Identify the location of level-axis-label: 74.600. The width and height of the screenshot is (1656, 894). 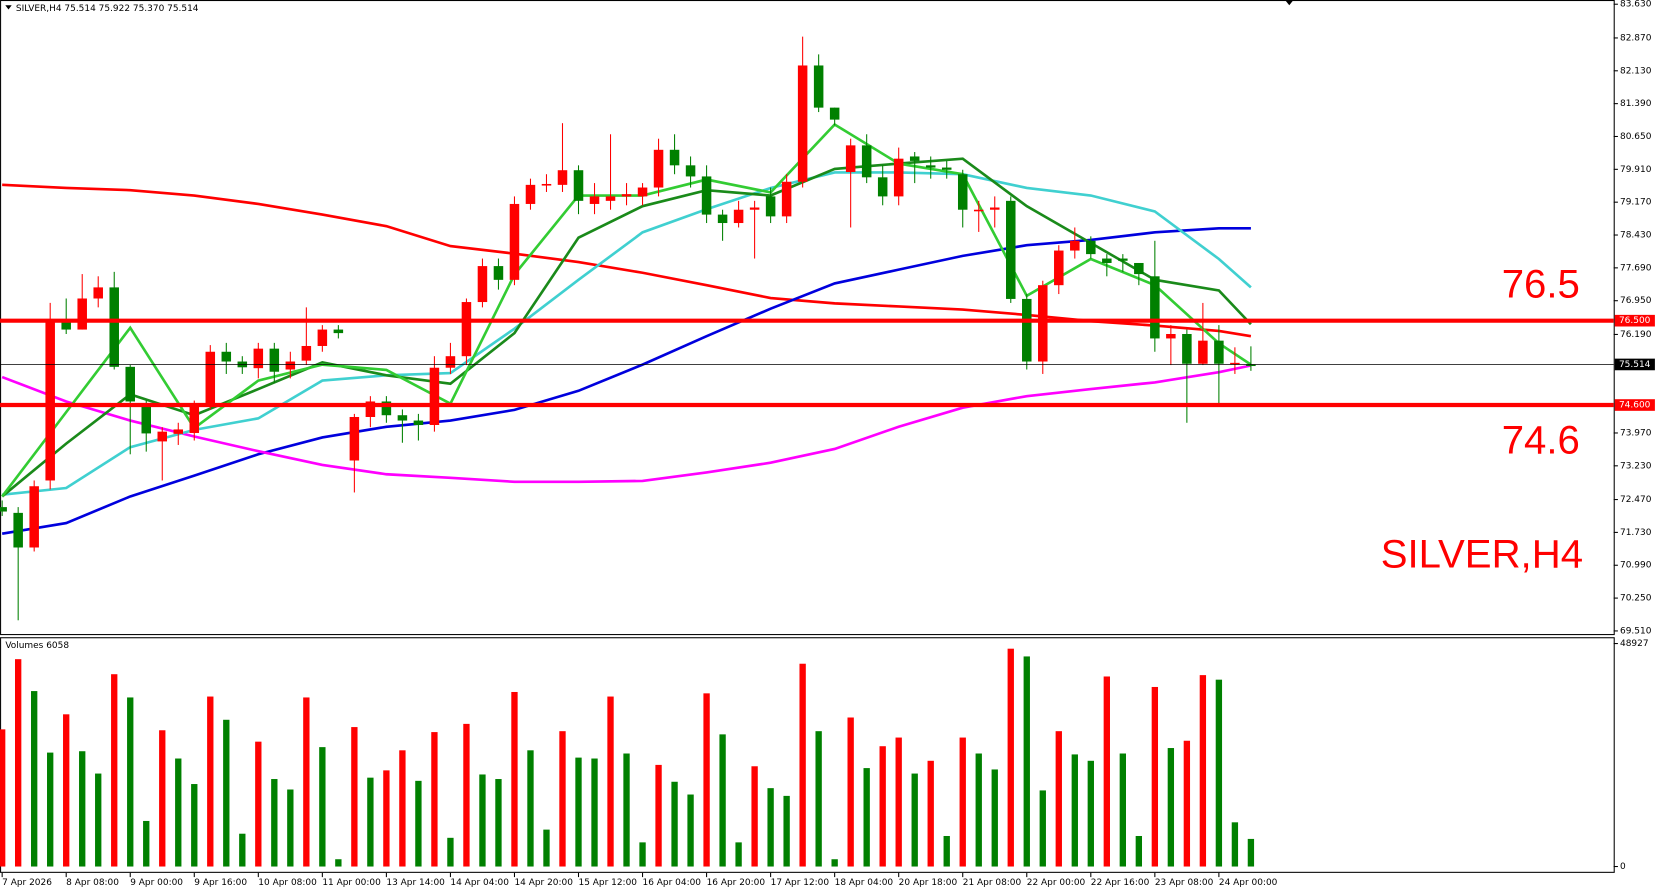
(1635, 406).